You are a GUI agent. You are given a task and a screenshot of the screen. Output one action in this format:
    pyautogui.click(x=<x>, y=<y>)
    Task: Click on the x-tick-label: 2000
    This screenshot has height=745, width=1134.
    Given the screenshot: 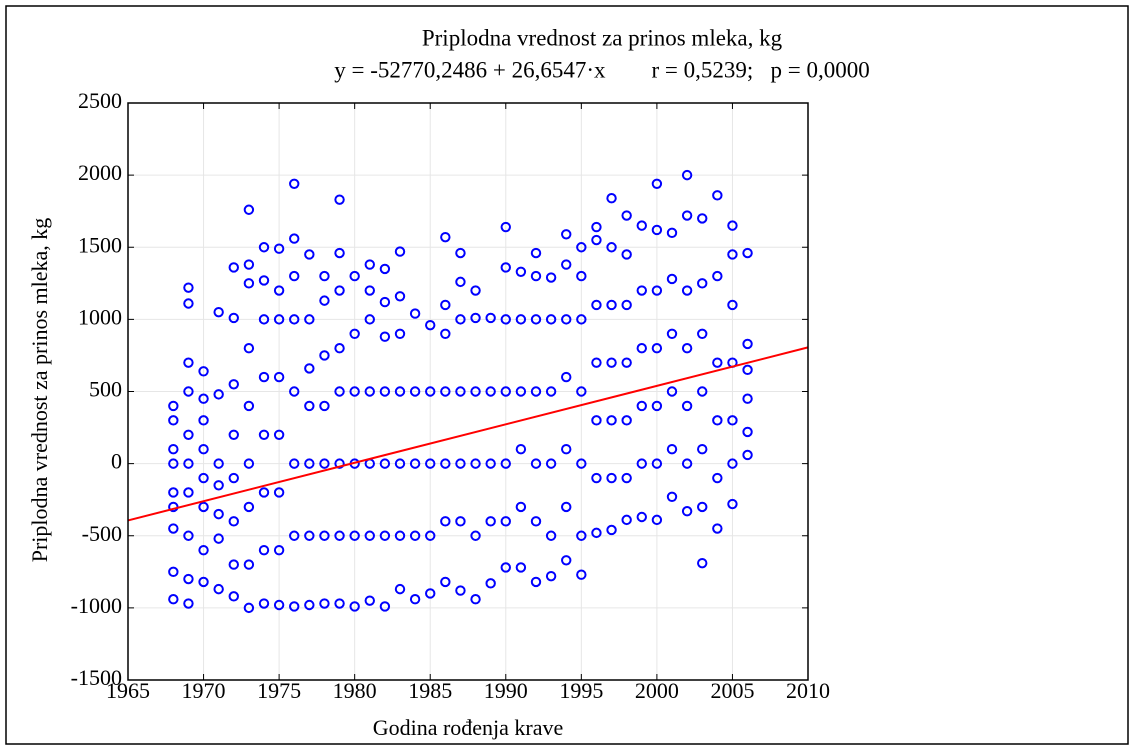 What is the action you would take?
    pyautogui.click(x=657, y=690)
    